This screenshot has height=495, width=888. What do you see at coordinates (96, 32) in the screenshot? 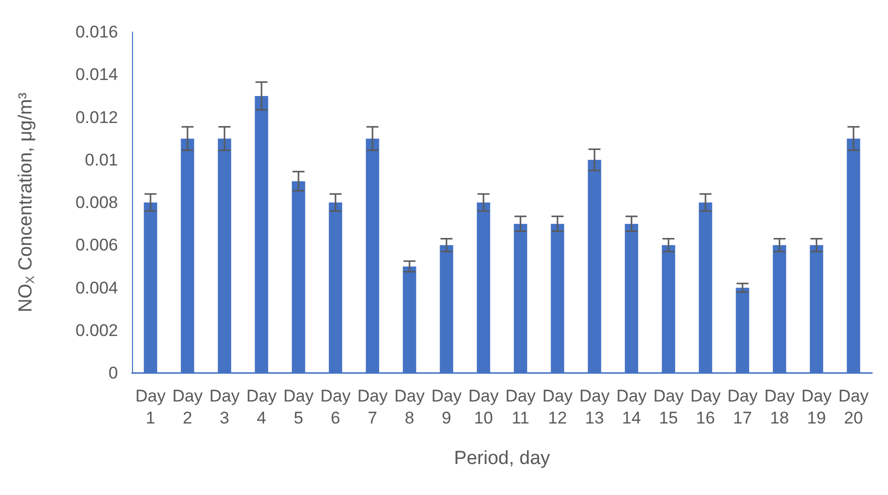
I see `y-tick-label: 0.016` at bounding box center [96, 32].